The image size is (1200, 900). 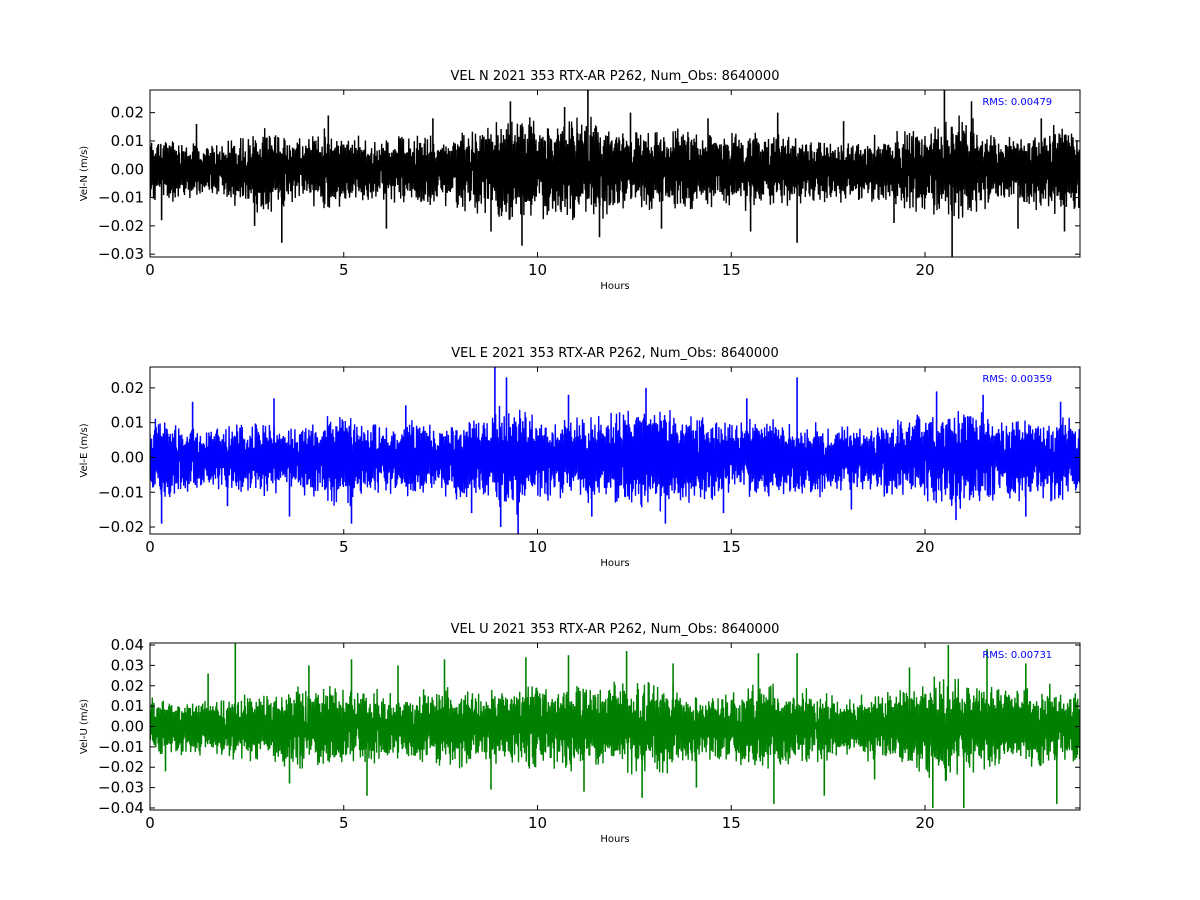 I want to click on rms-annotation: RMS: 0.00479, so click(x=1017, y=102).